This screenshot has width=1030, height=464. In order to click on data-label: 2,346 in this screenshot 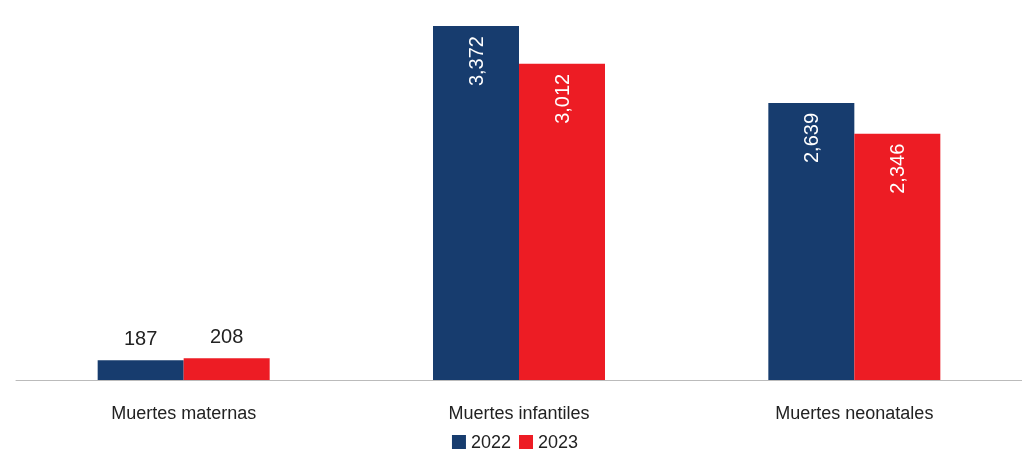, I will do `click(897, 168)`.